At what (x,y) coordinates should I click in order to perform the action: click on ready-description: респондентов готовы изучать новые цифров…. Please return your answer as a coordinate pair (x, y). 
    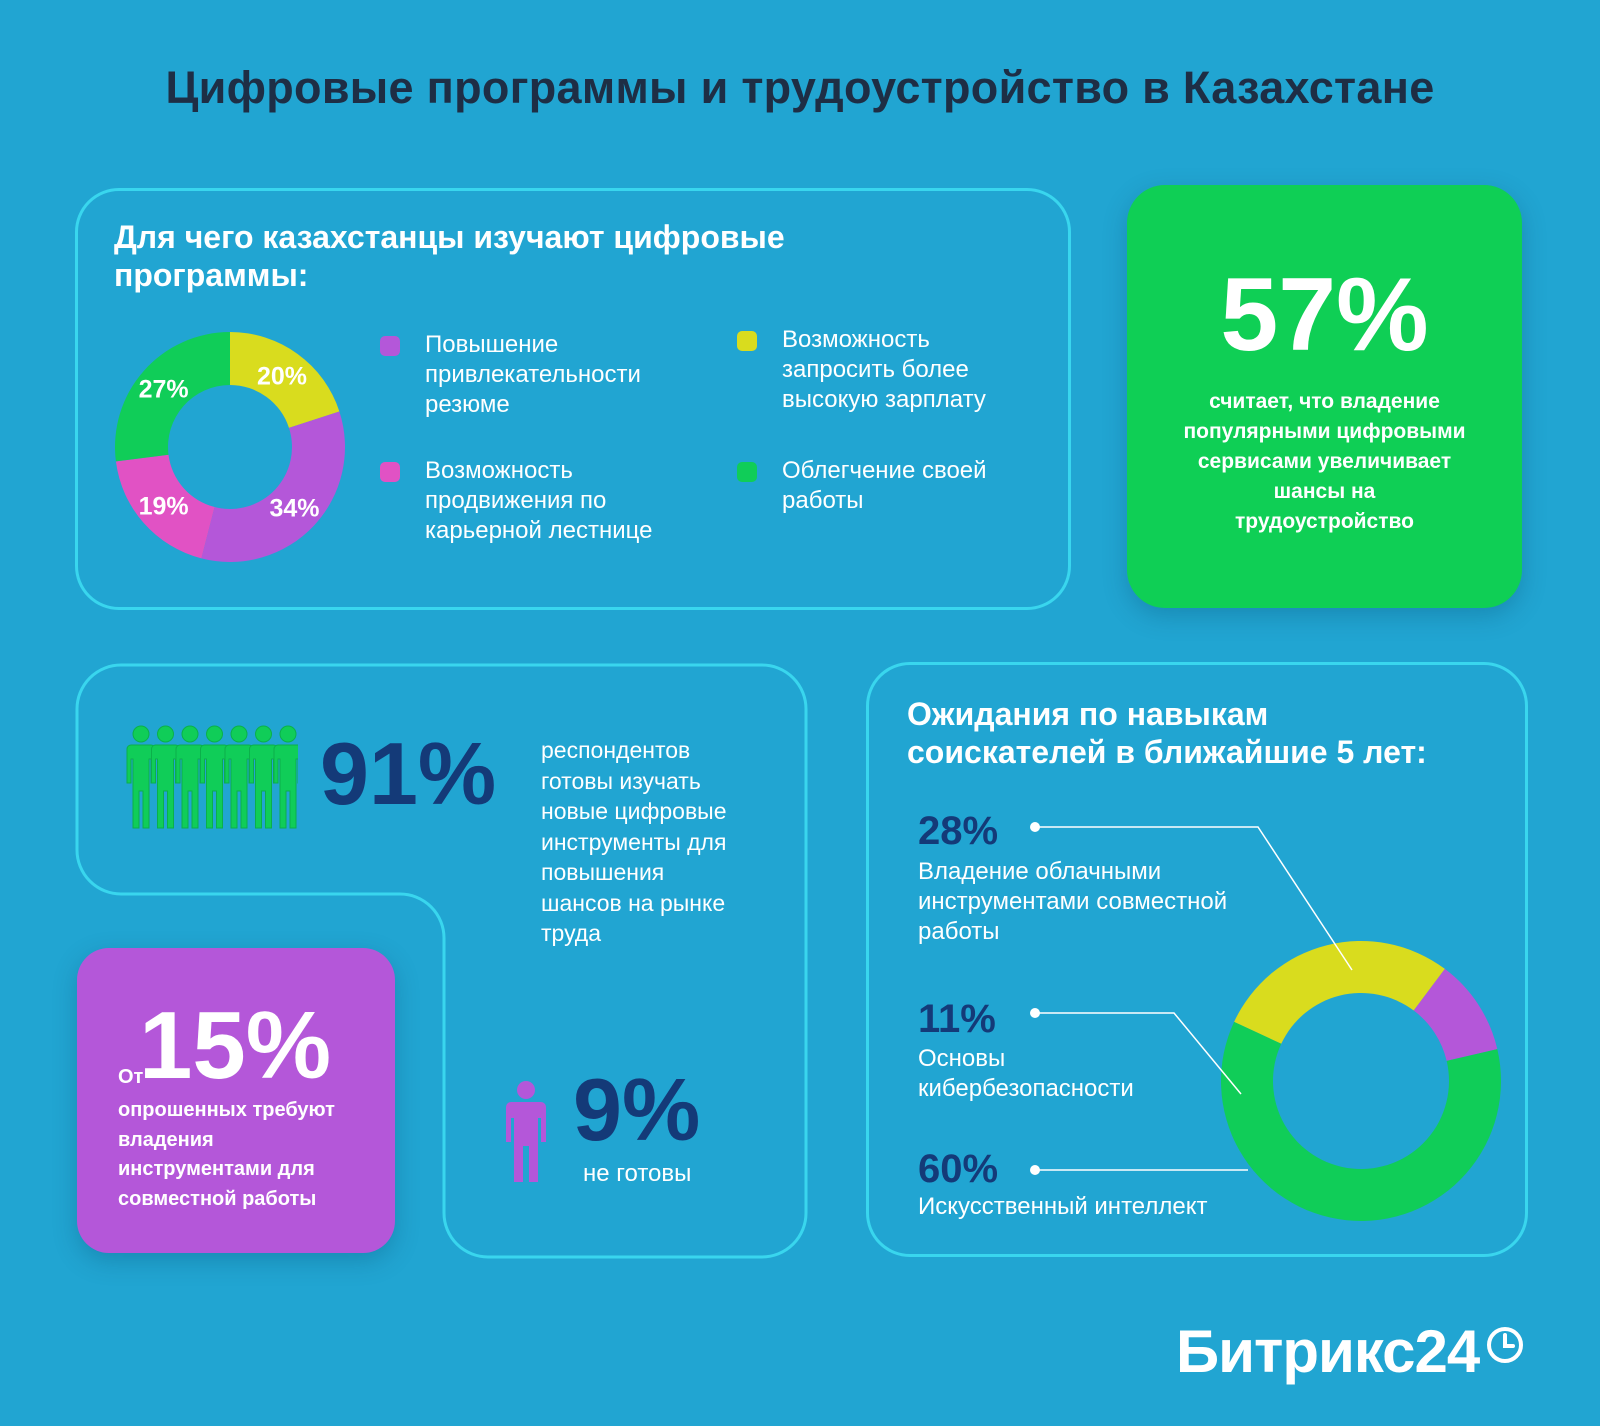
    Looking at the image, I should click on (634, 841).